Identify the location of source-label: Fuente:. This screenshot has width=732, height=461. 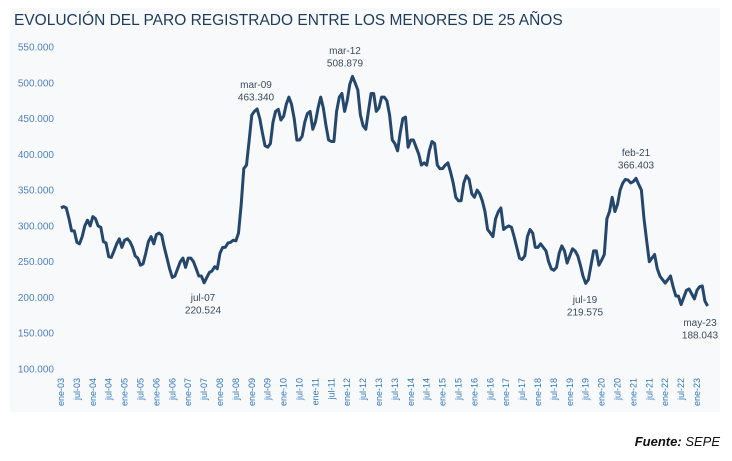
(658, 441).